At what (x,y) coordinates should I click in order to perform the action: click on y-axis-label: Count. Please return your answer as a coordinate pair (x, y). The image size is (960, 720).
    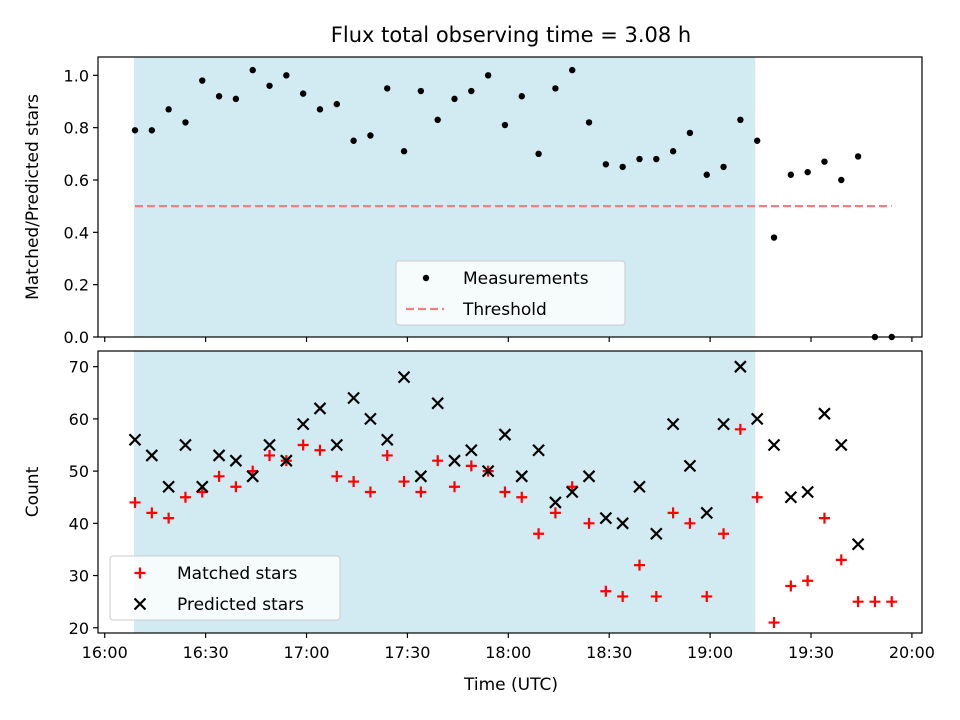
    Looking at the image, I should click on (33, 491).